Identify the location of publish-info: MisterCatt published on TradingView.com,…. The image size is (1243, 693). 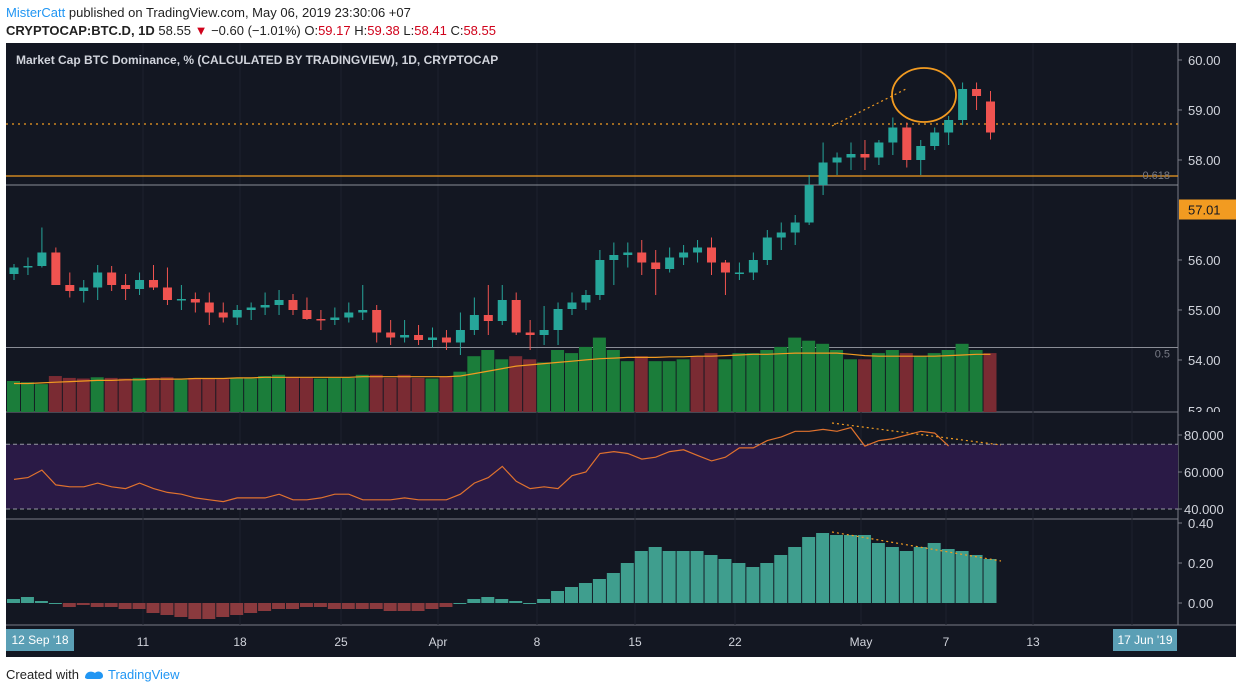
(208, 12).